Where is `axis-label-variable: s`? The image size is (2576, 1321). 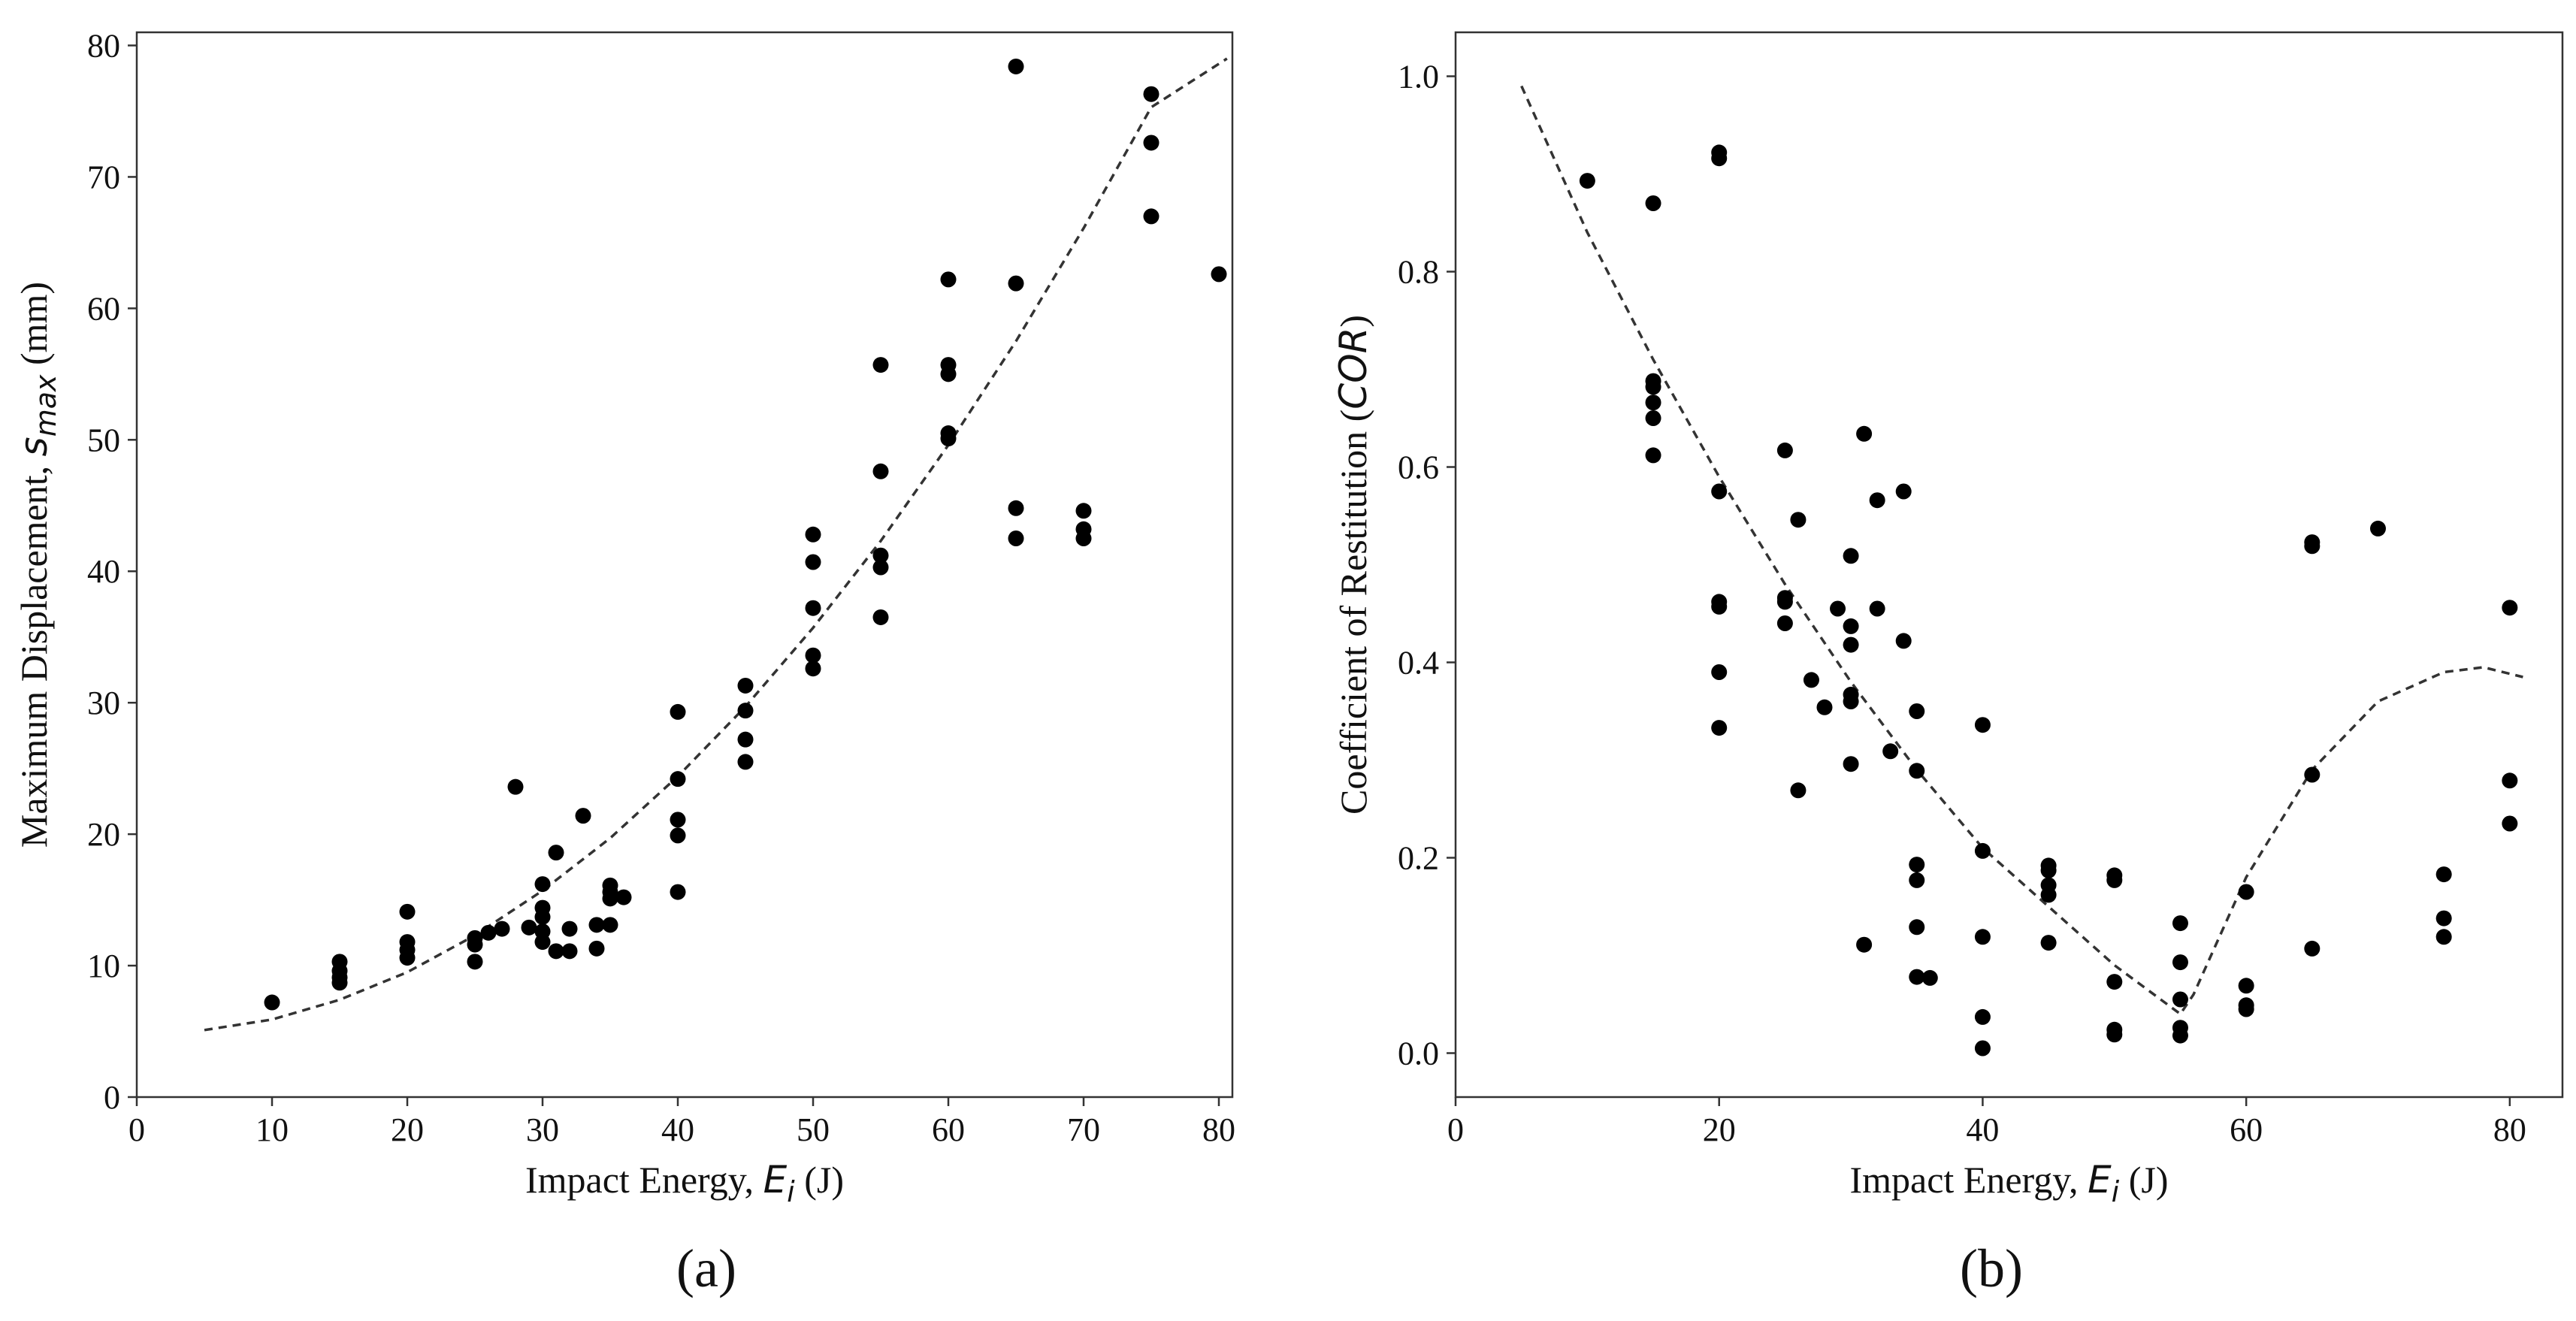
axis-label-variable: s is located at coordinates (34, 446).